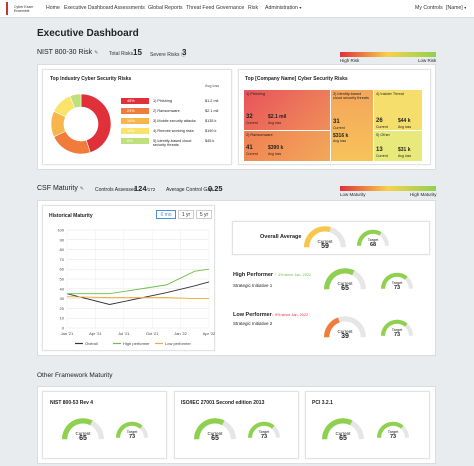 This screenshot has height=466, width=474. I want to click on risk-cell-ransomware, so click(287, 146).